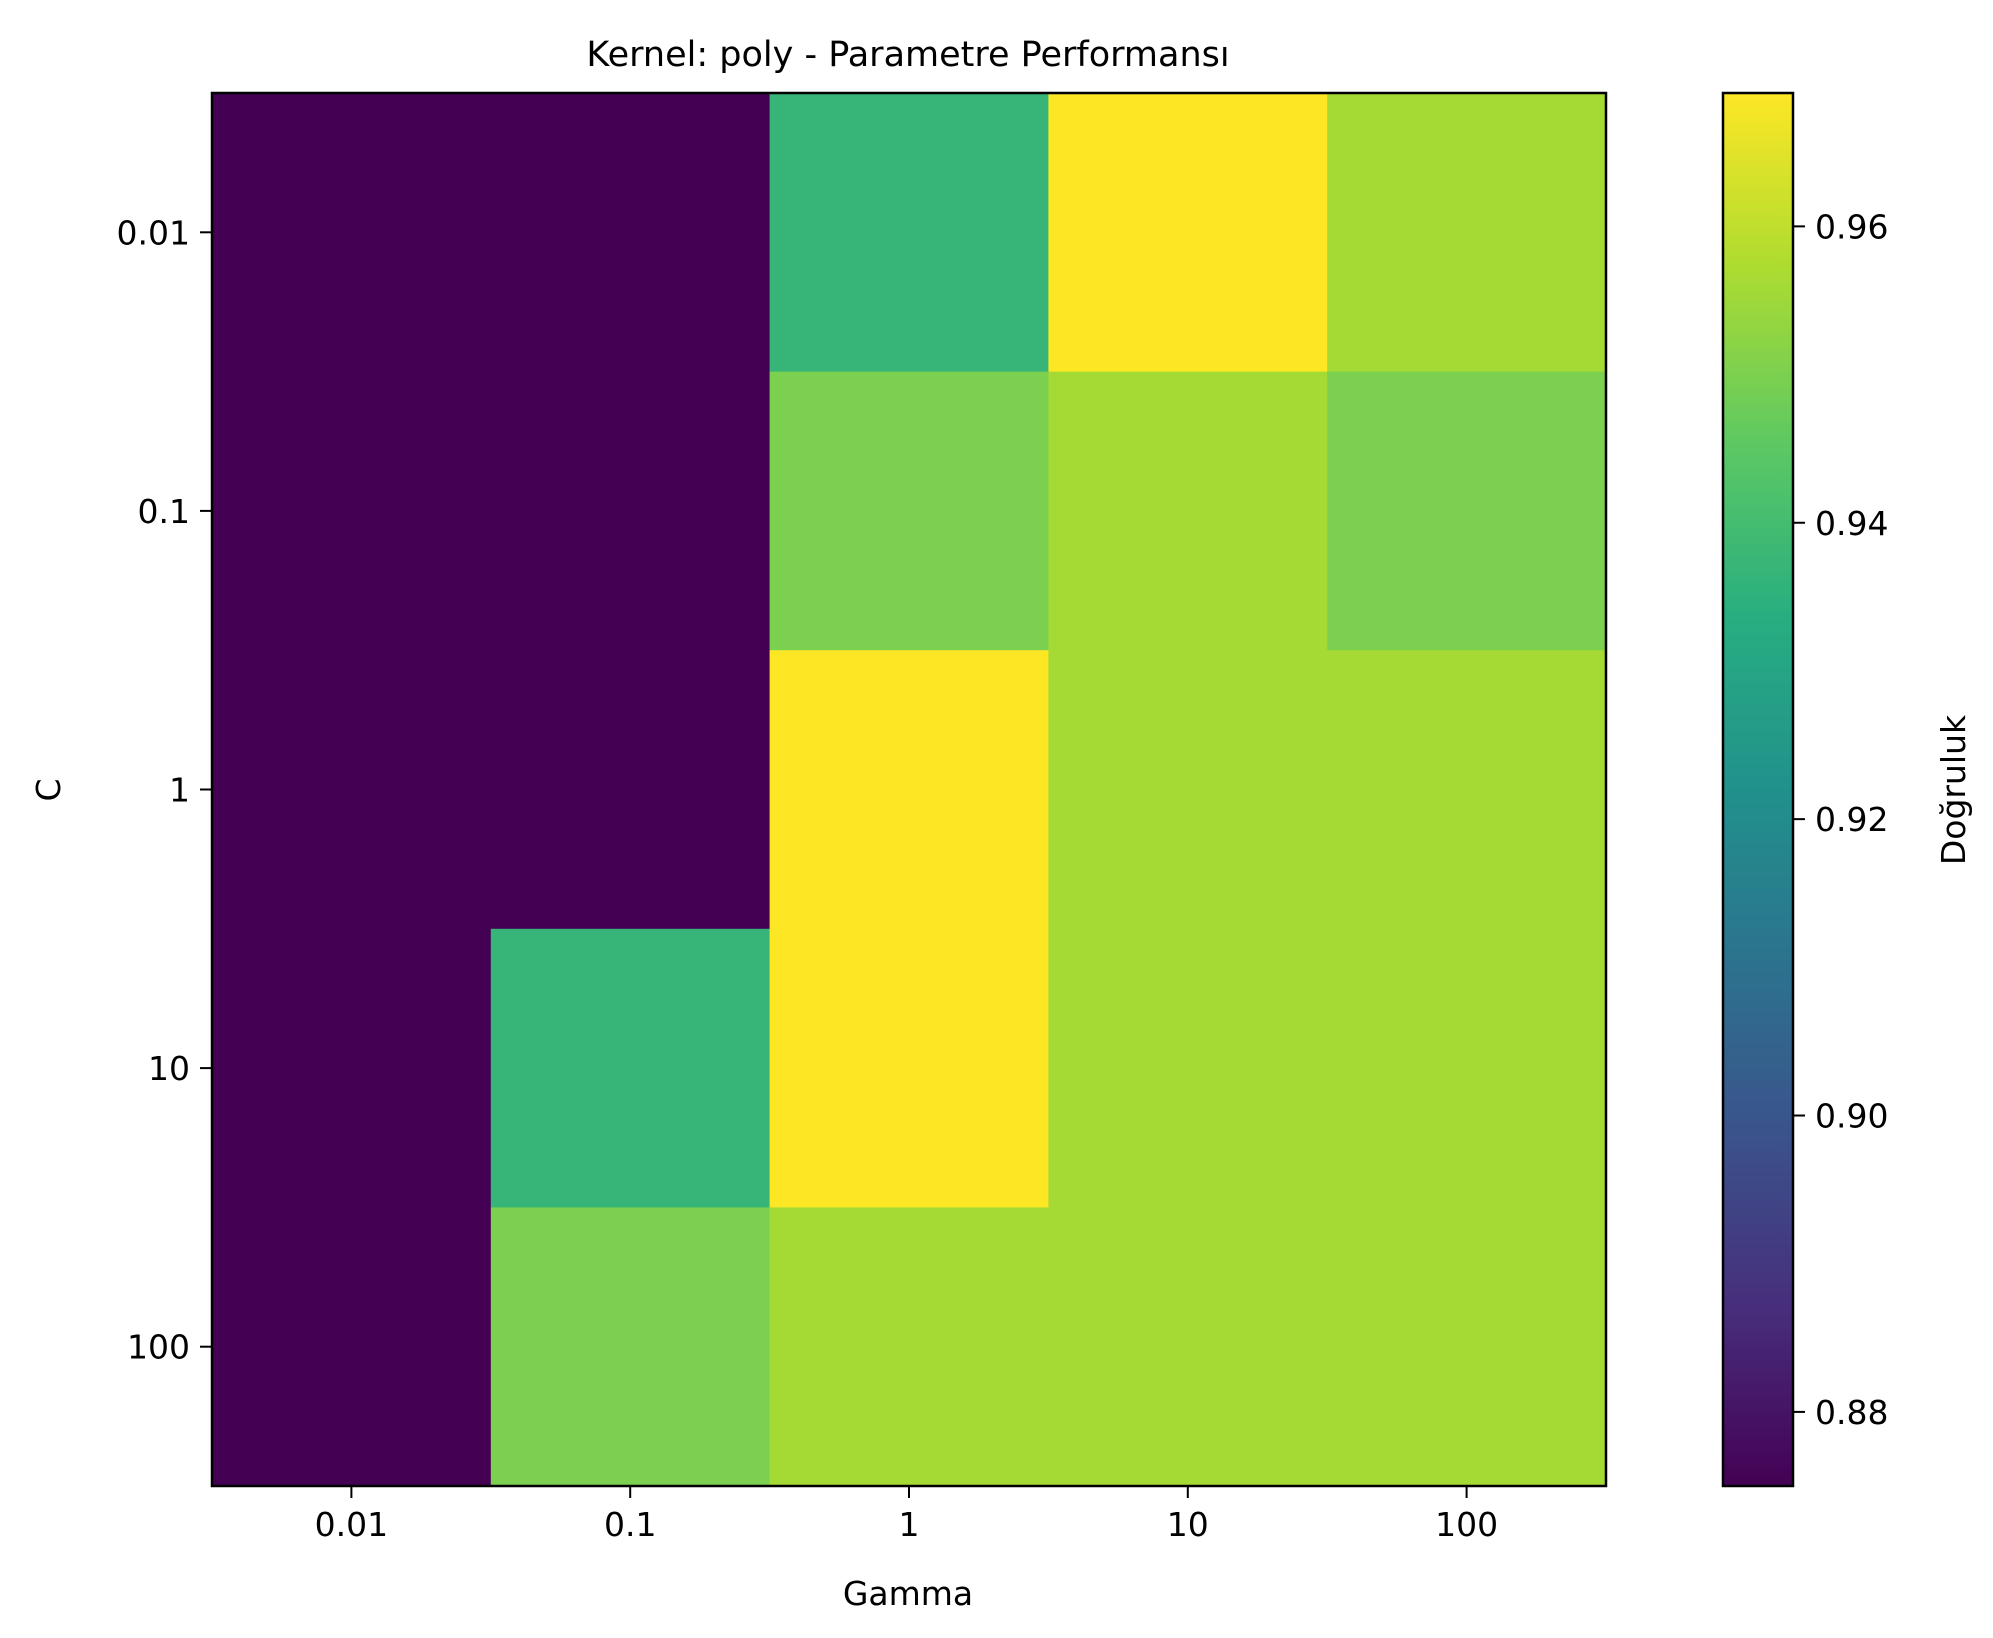  What do you see at coordinates (179, 790) in the screenshot?
I see `y-tick-label: 1` at bounding box center [179, 790].